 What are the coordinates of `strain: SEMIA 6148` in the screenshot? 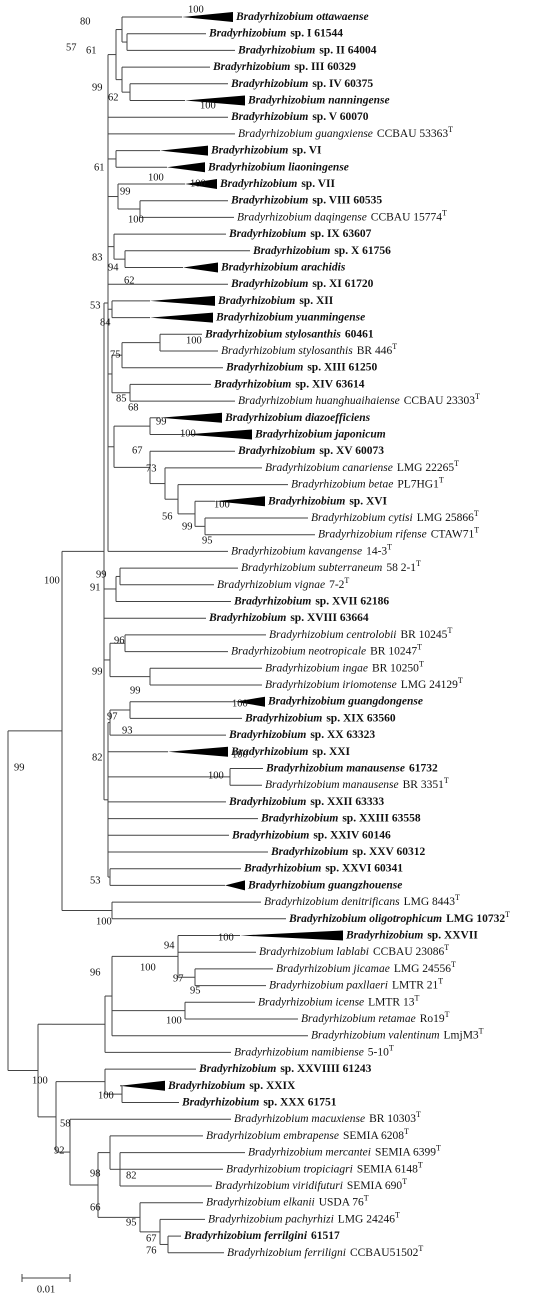 It's located at (387, 1169).